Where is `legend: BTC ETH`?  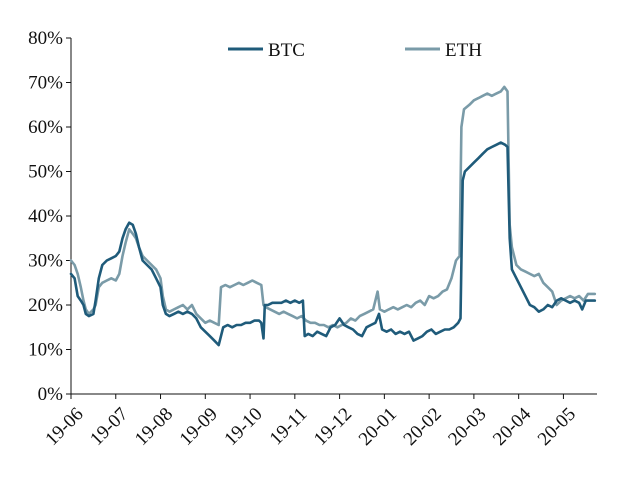 legend: BTC ETH is located at coordinates (355, 50).